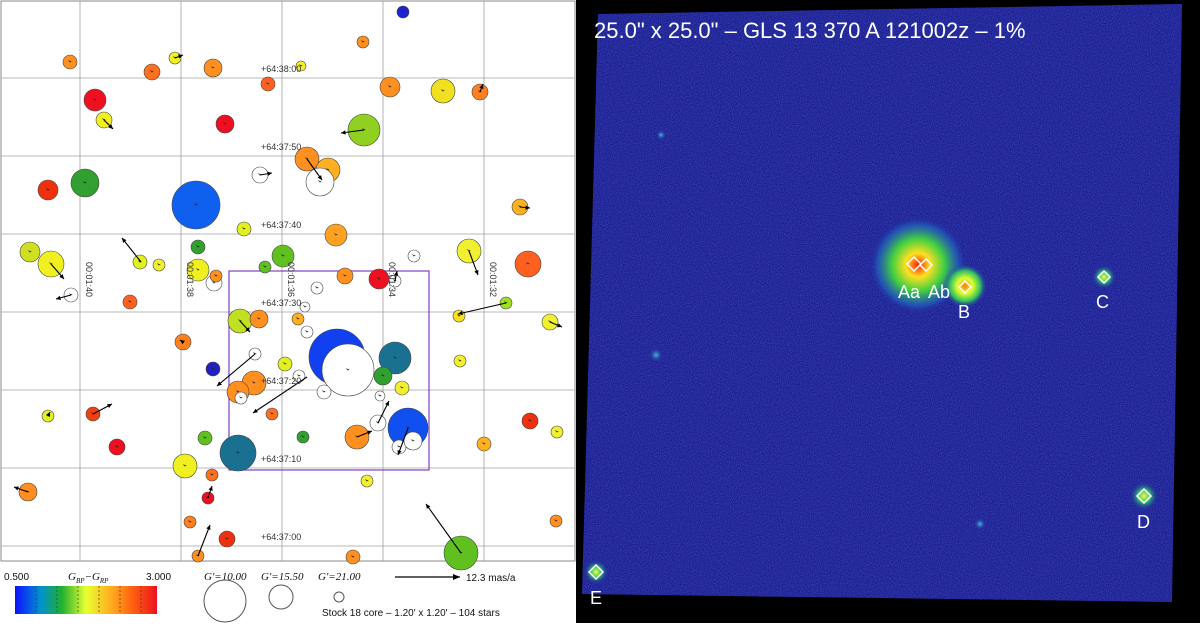  Describe the element at coordinates (339, 577) in the screenshot. I see `mag-label-3: G'=21.00` at that location.